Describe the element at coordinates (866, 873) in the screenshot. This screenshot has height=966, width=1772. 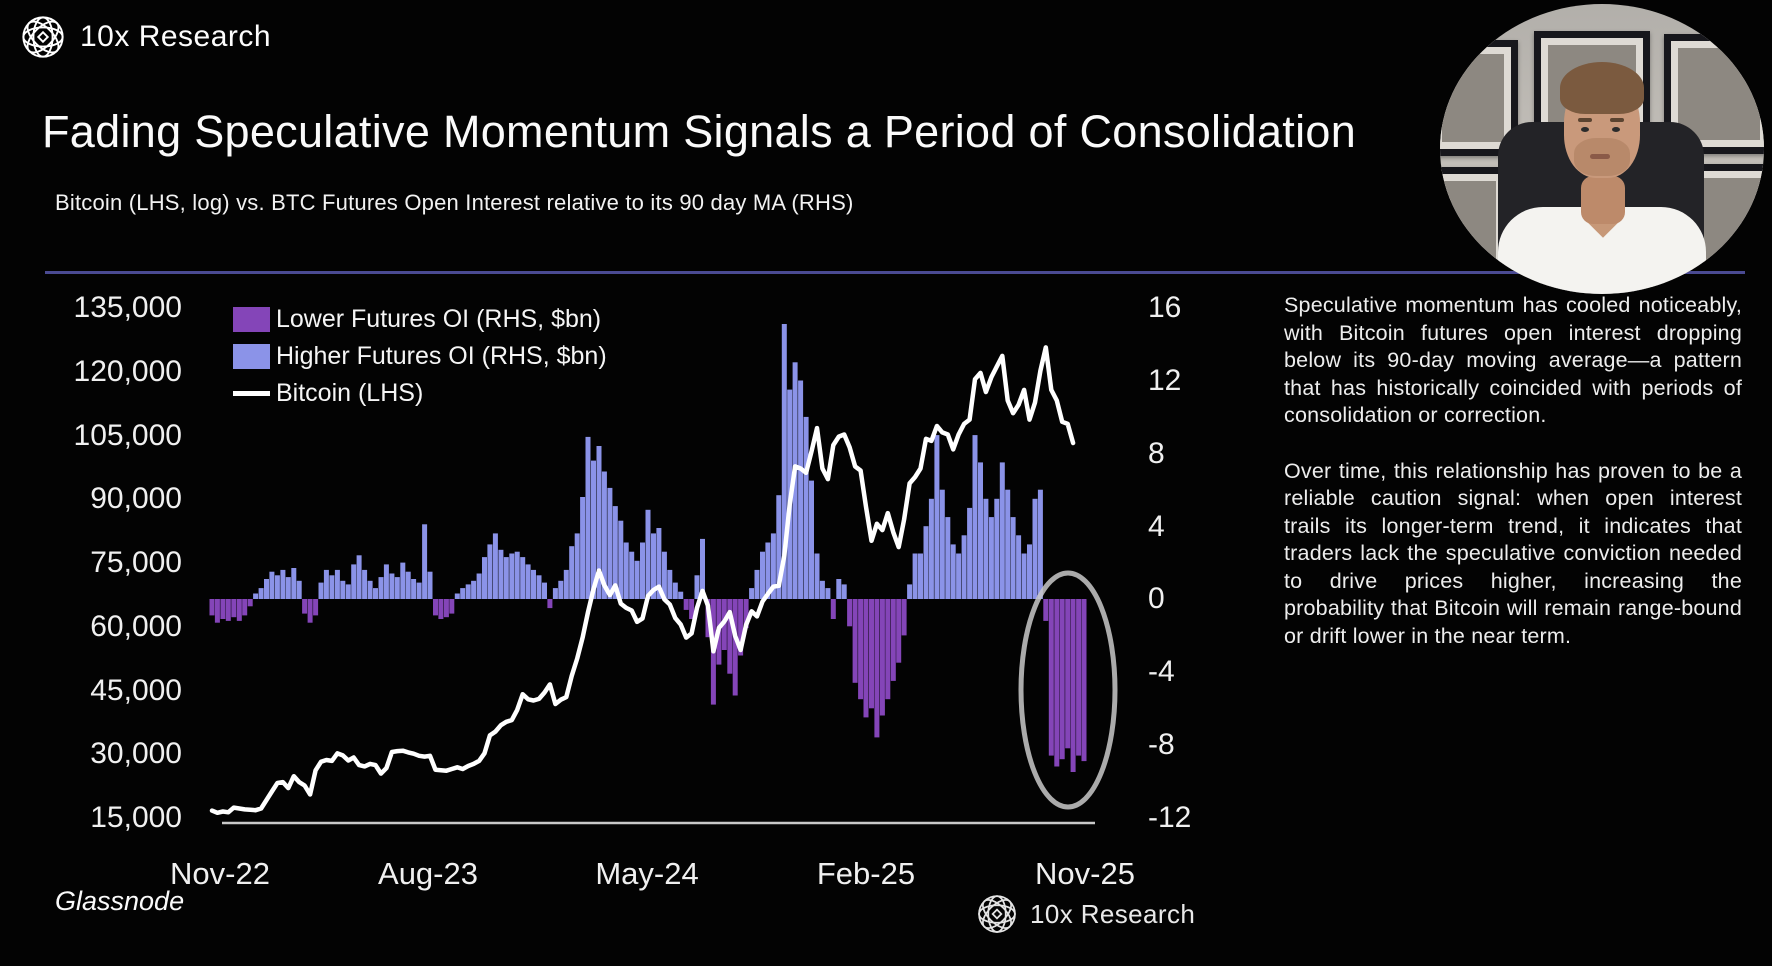
I see `x-axis-tick: Feb-25` at that location.